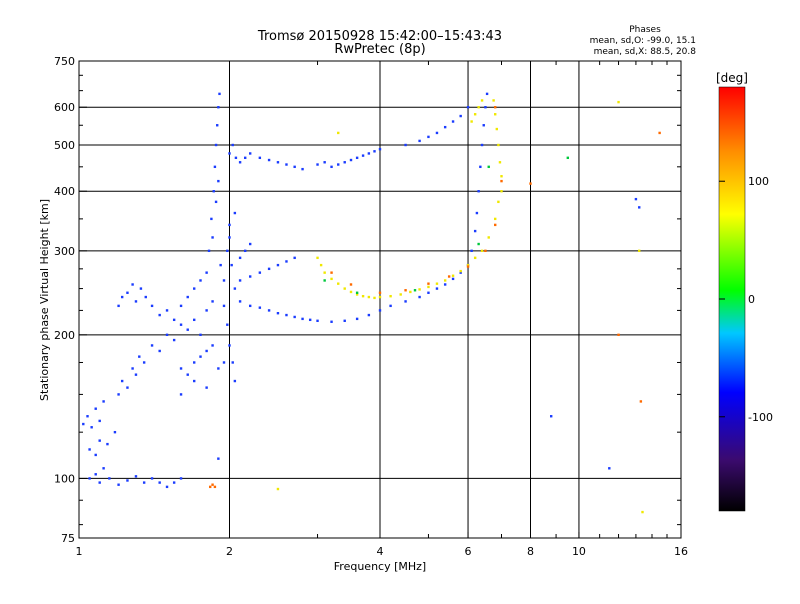  I want to click on x-tick-label: 16, so click(681, 551).